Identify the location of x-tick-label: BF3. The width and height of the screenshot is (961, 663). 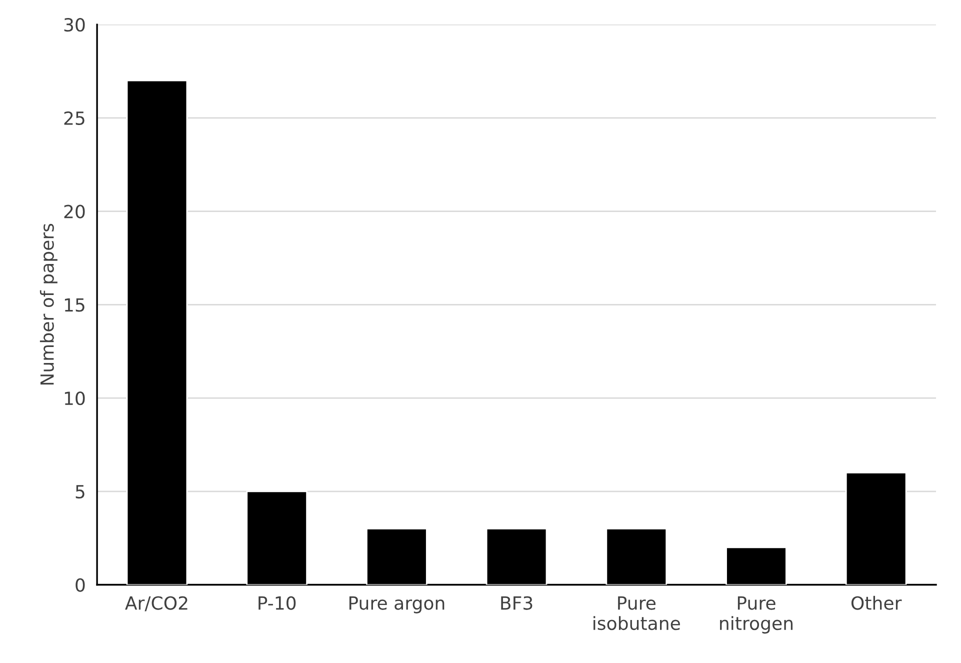
(516, 603).